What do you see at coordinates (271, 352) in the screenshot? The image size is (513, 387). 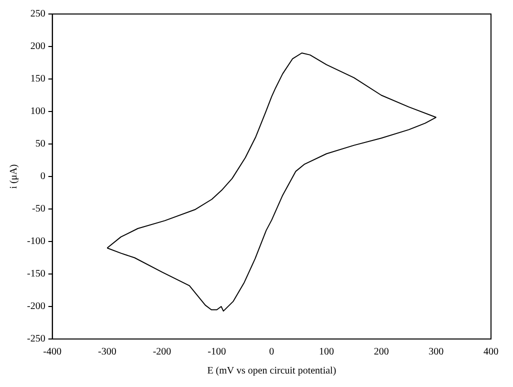 I see `x-tick-label: 0` at bounding box center [271, 352].